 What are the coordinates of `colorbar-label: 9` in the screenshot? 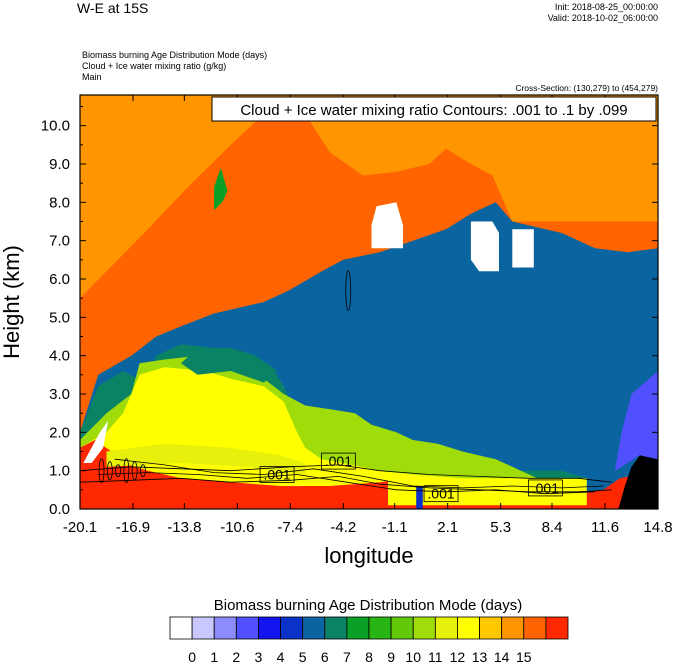 It's located at (391, 657).